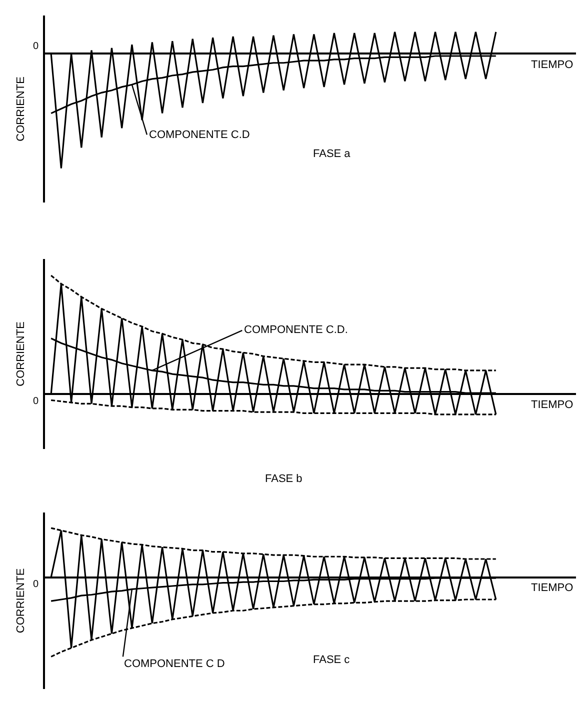 The image size is (581, 715). I want to click on text: FASE b, so click(283, 479).